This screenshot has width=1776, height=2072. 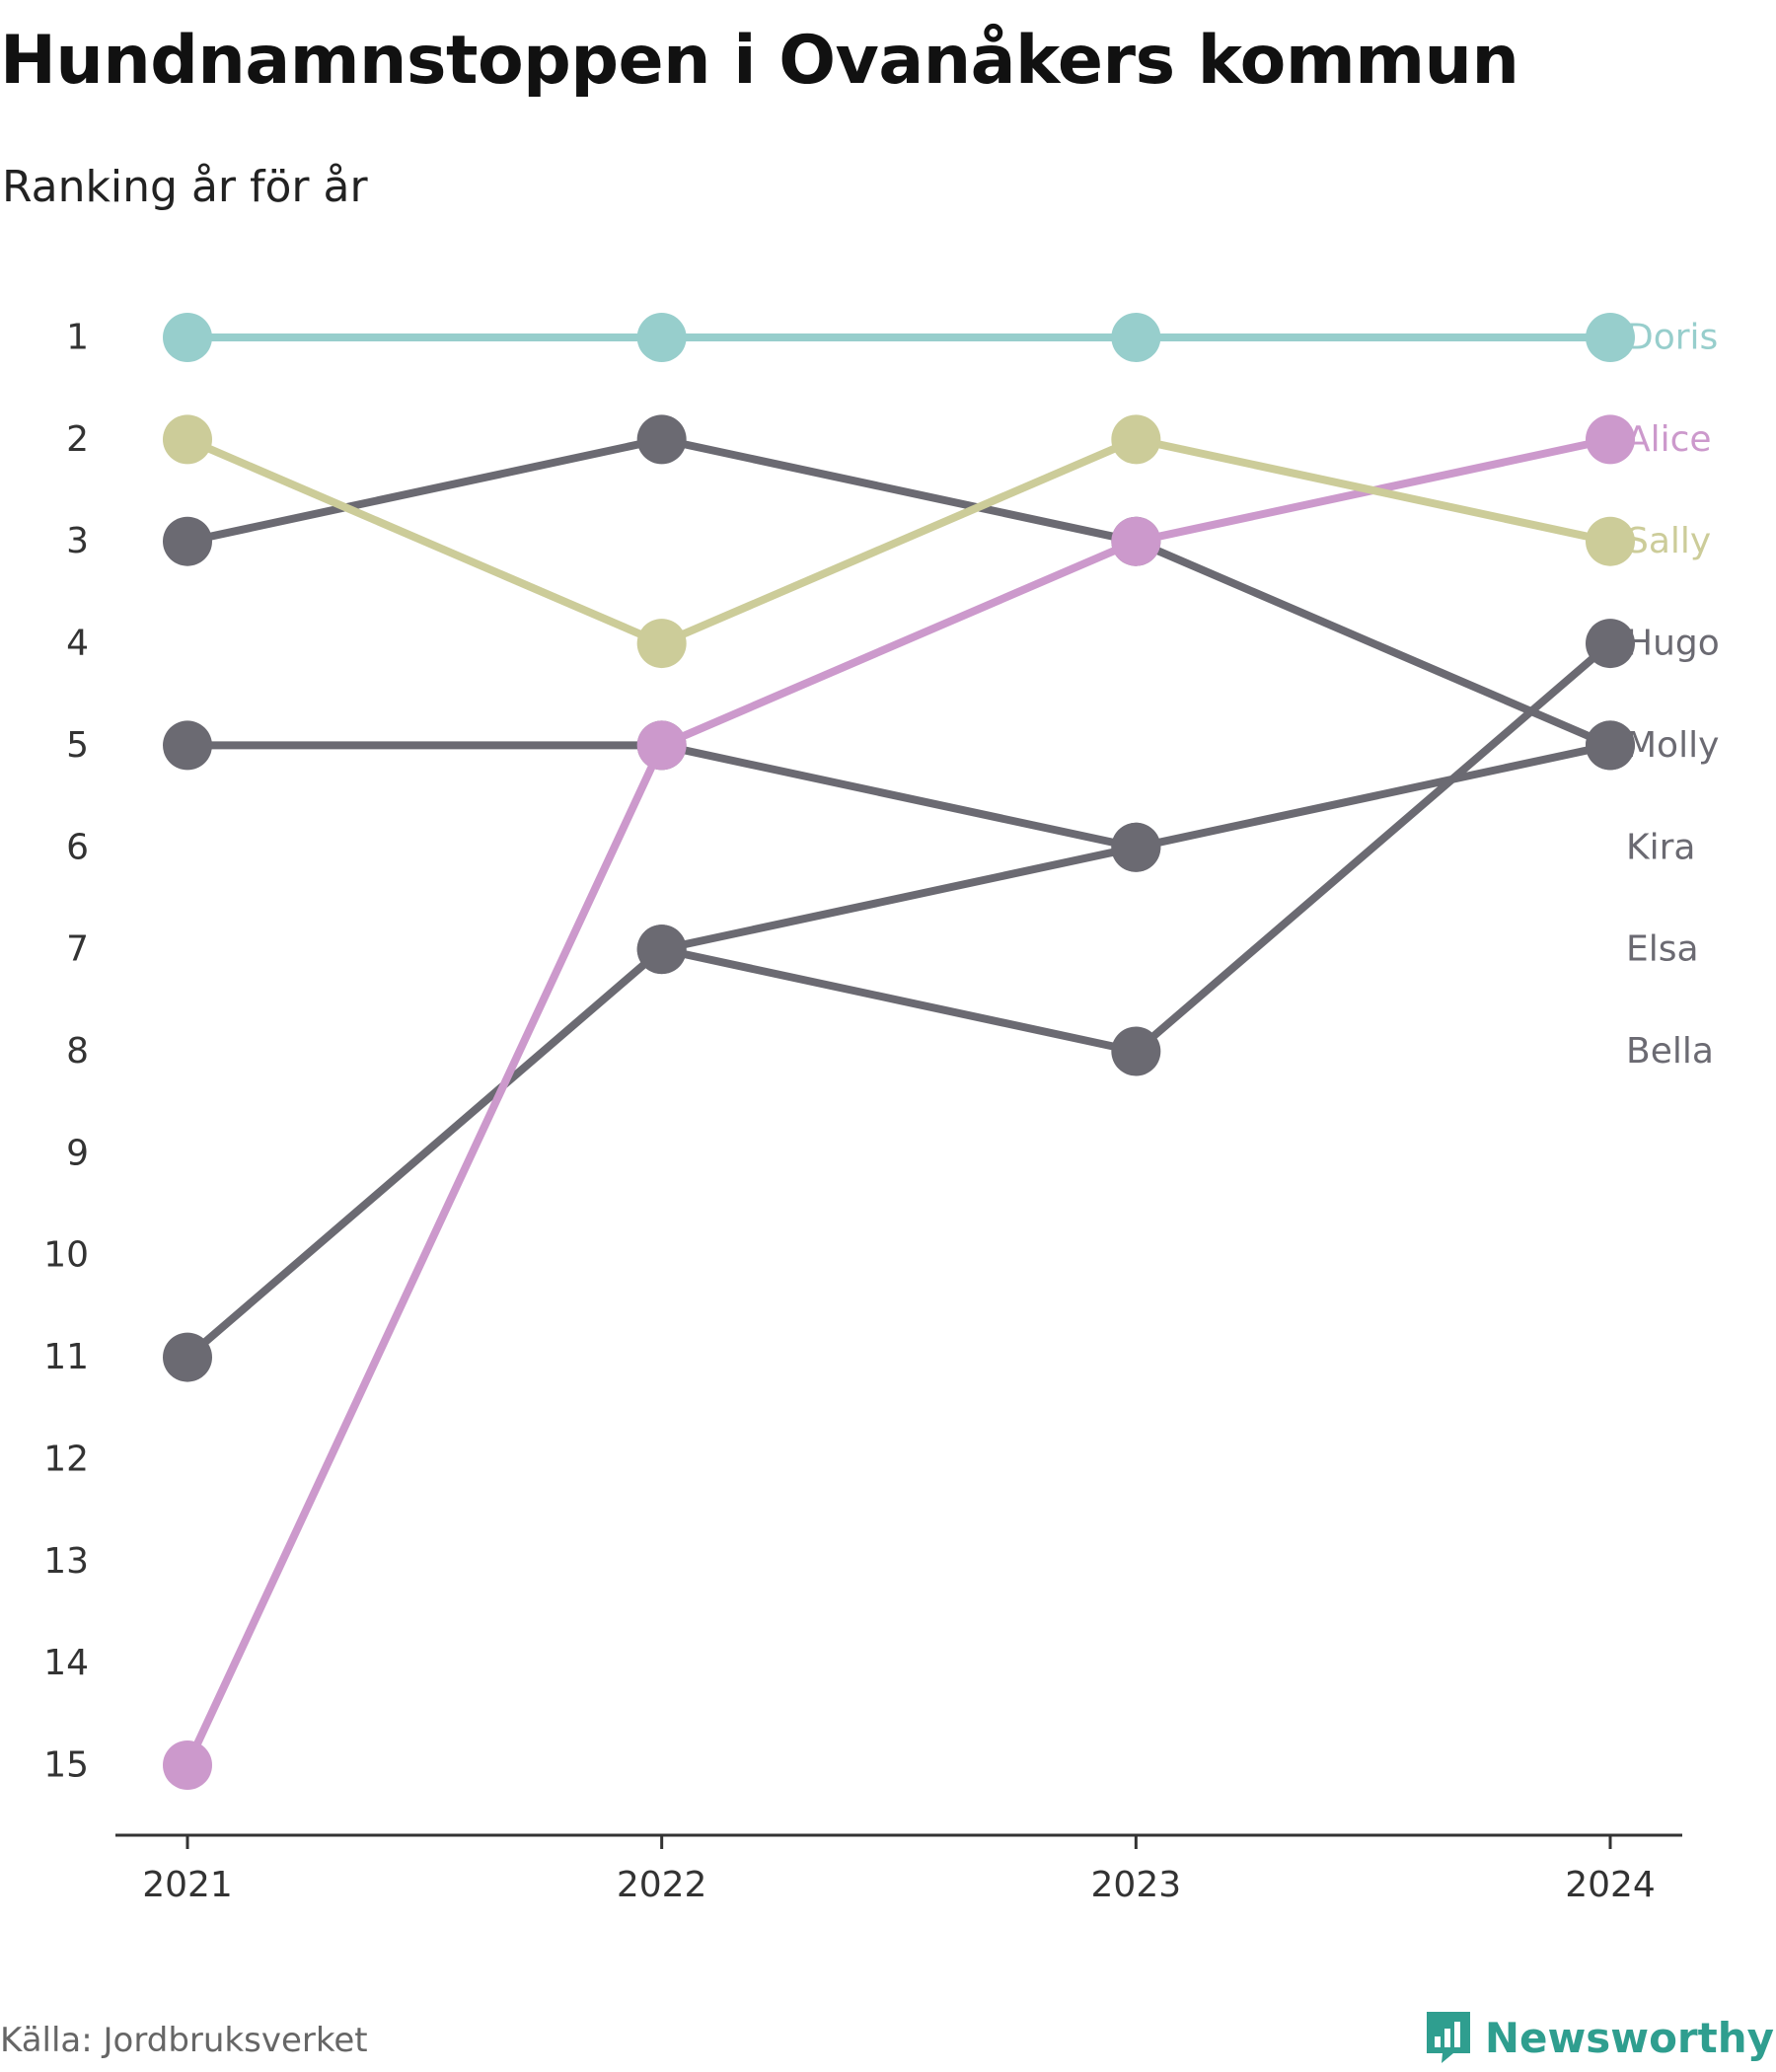 What do you see at coordinates (1670, 1052) in the screenshot?
I see `end-label-bella: Bella` at bounding box center [1670, 1052].